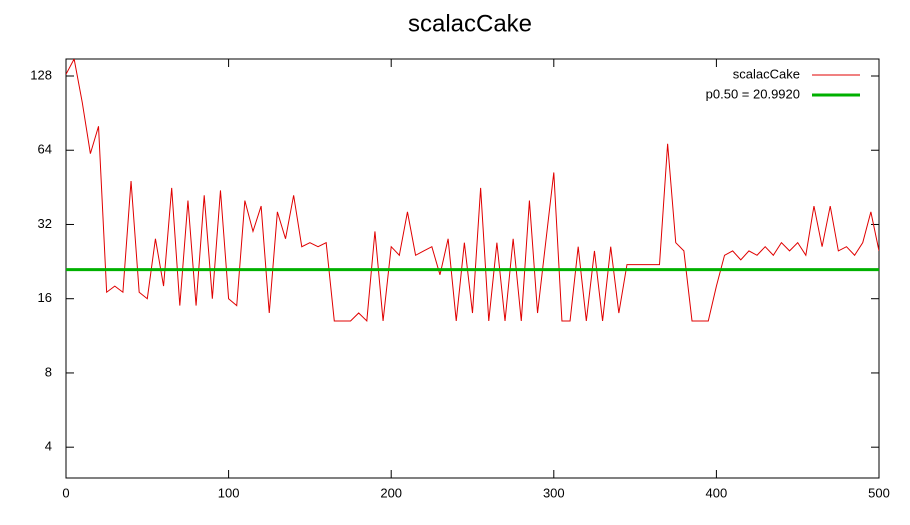 Image resolution: width=910 pixels, height=525 pixels. What do you see at coordinates (879, 492) in the screenshot?
I see `x-tick-label: 500` at bounding box center [879, 492].